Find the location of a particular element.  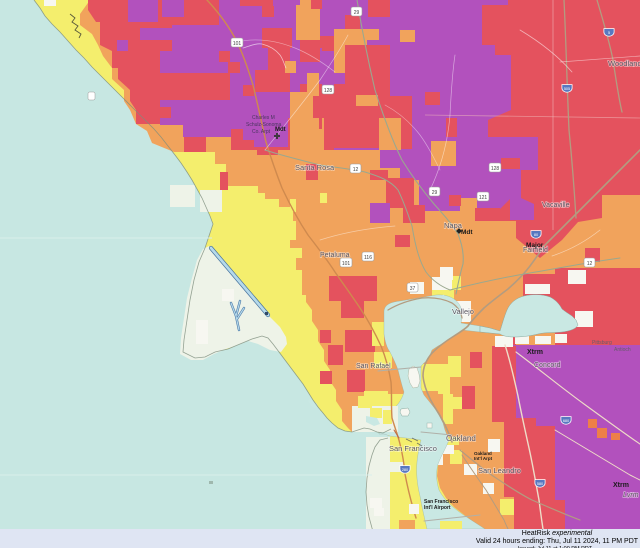

svg-text: 37 is located at coordinates (413, 289).